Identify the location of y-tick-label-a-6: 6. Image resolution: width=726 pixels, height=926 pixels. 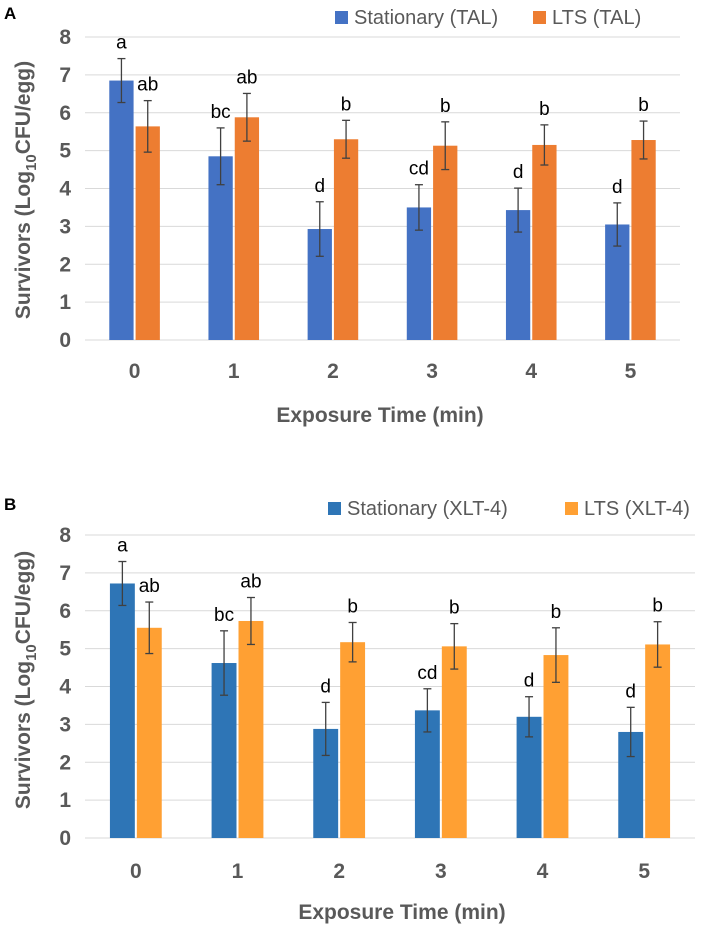
(65, 113).